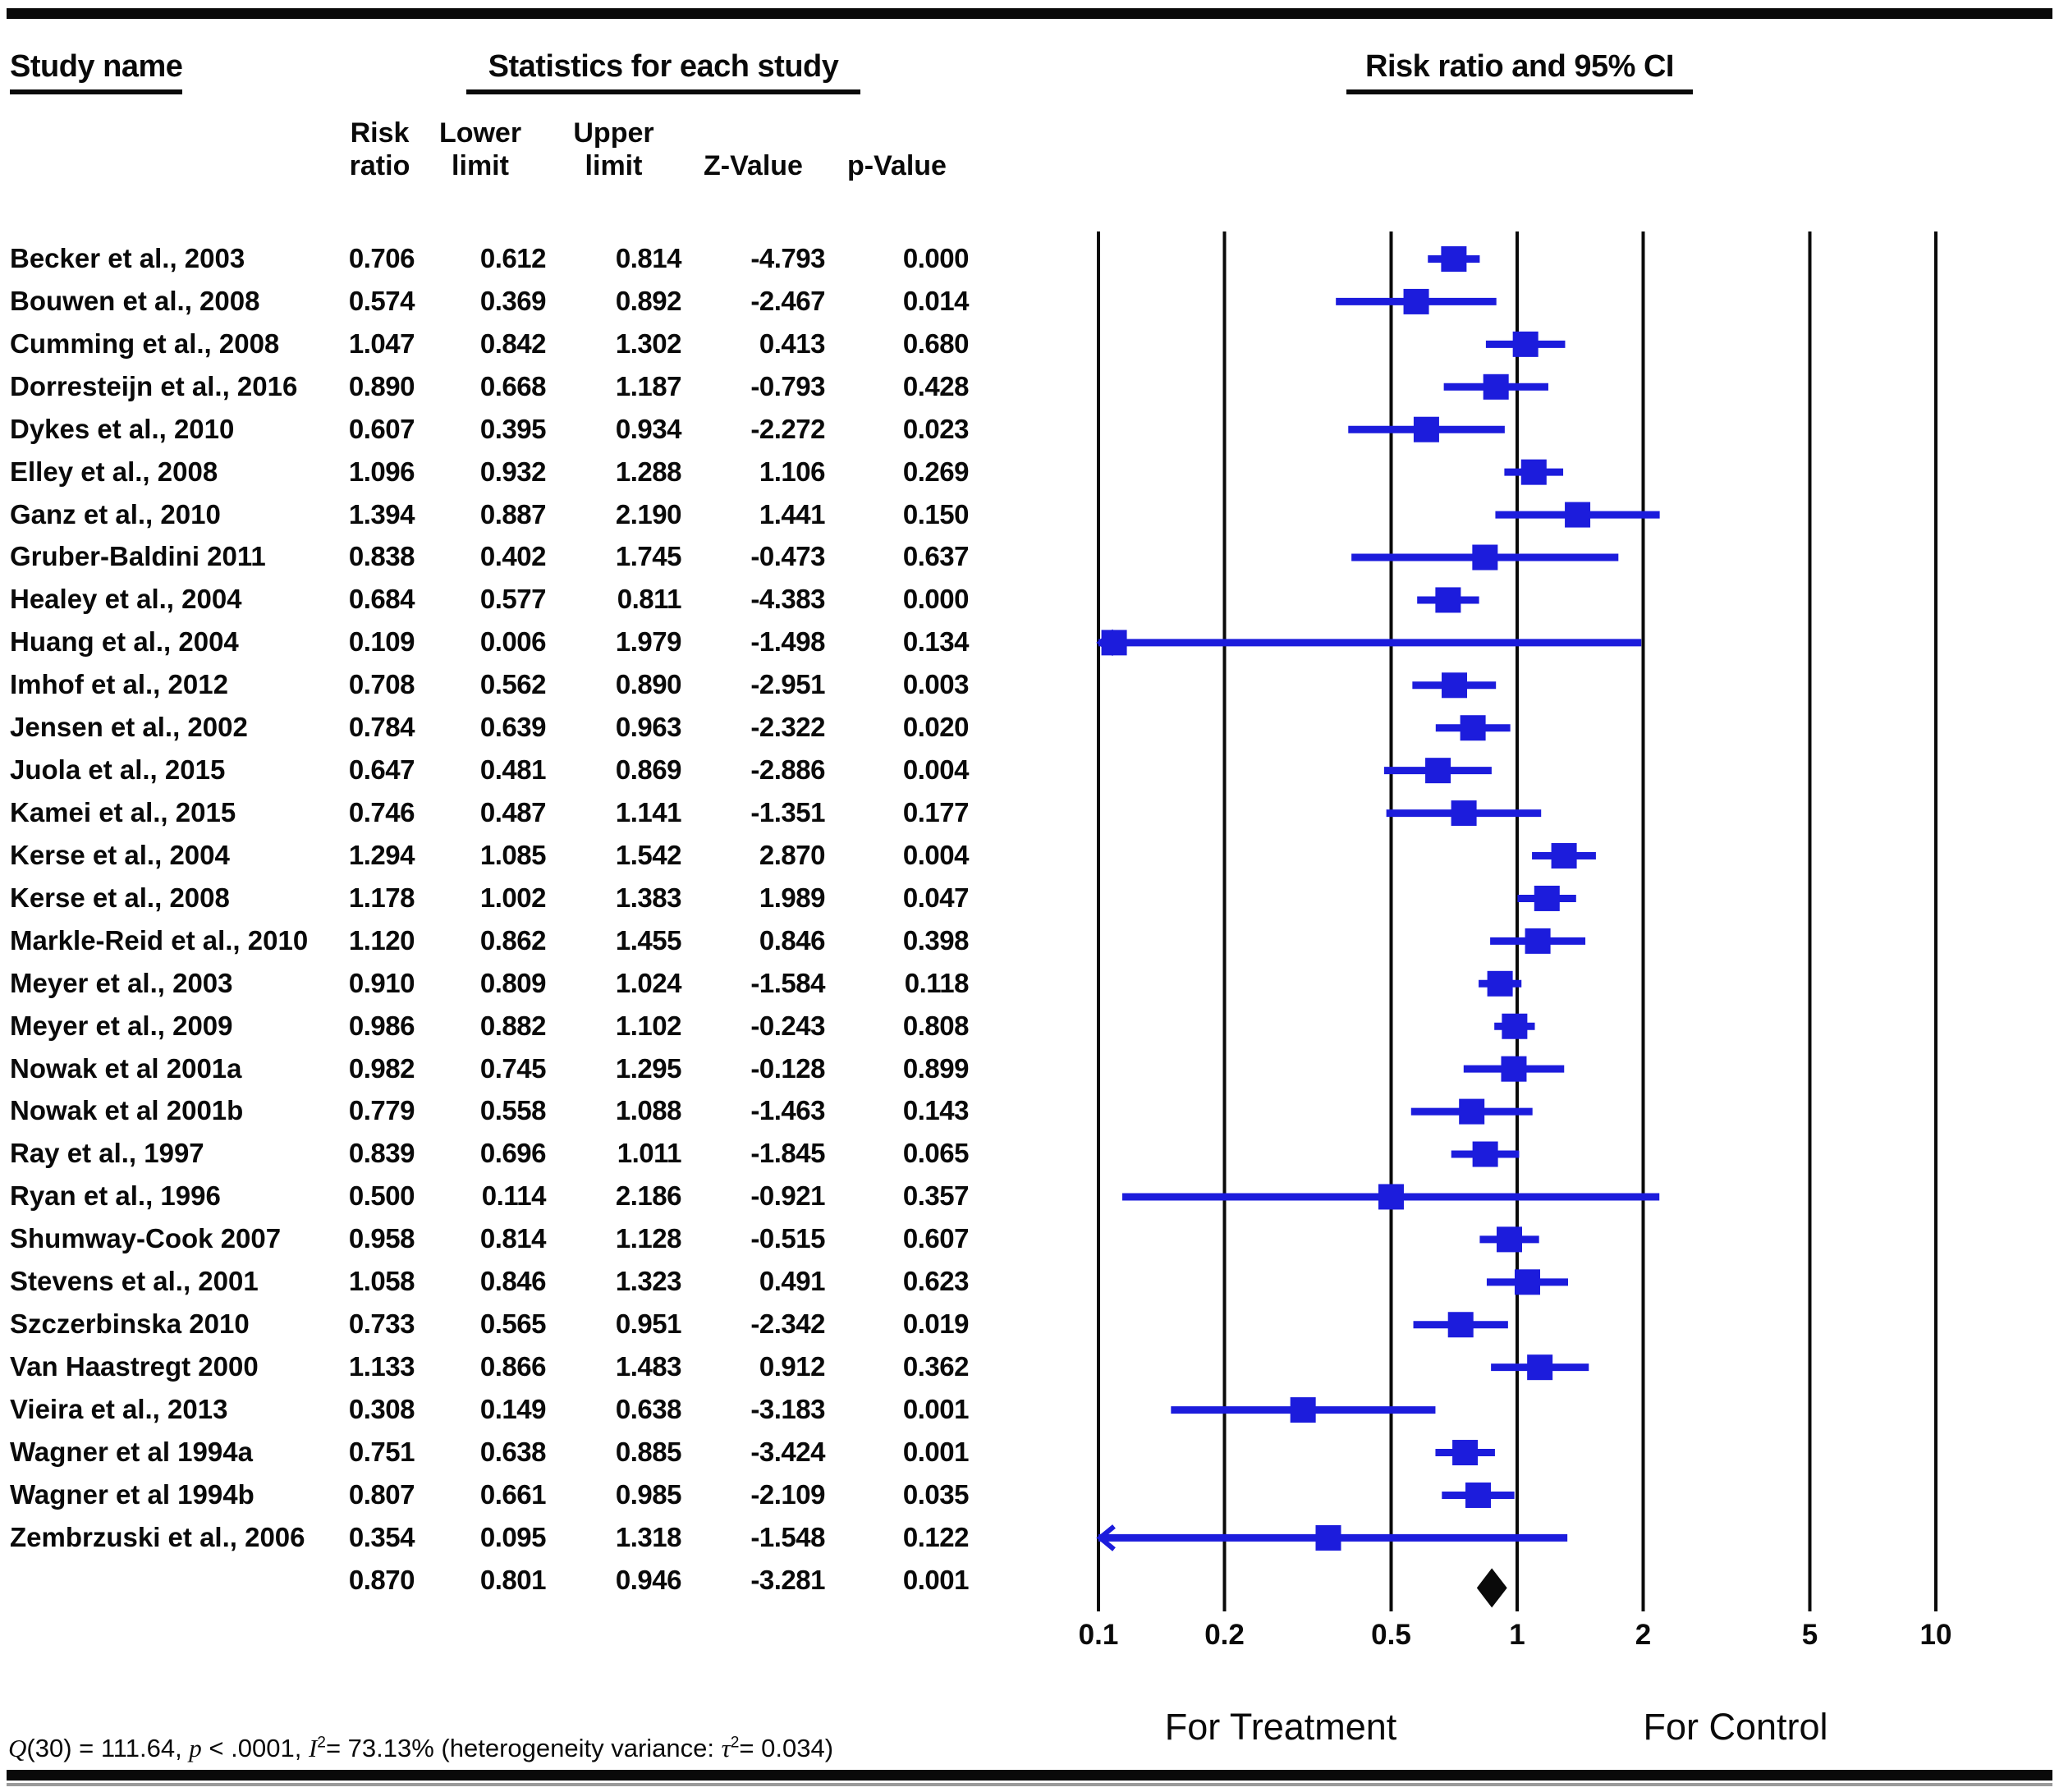 Image resolution: width=2059 pixels, height=1792 pixels. I want to click on upper-limit-cell: 1.288, so click(648, 471).